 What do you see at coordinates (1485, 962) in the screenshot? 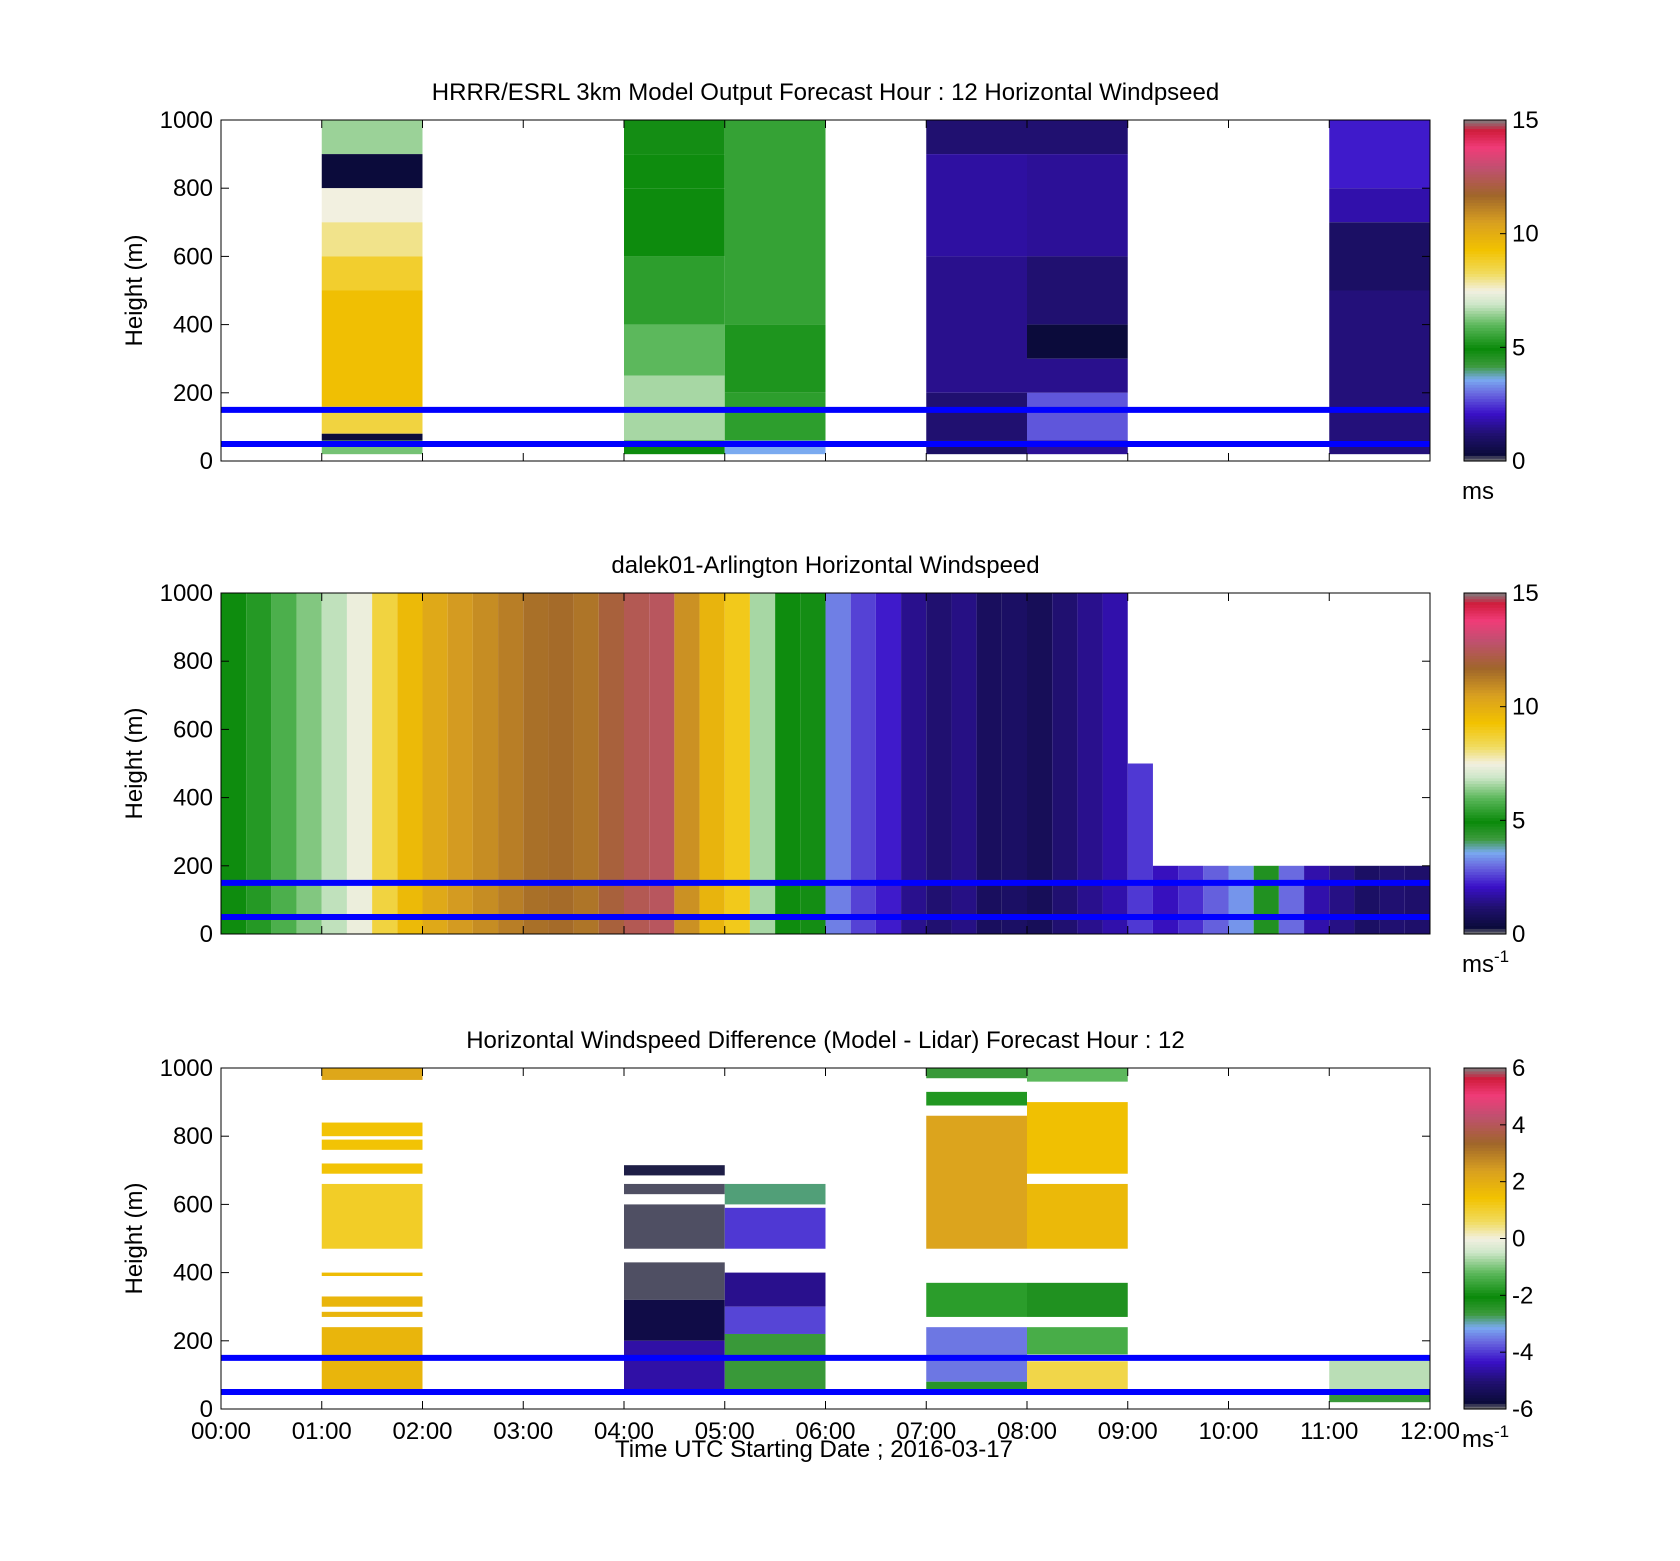
I see `colorbar-unit: ms-1` at bounding box center [1485, 962].